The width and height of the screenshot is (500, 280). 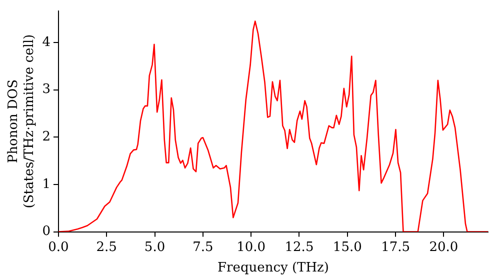 I want to click on x-tick-label: 2.5, so click(x=106, y=247).